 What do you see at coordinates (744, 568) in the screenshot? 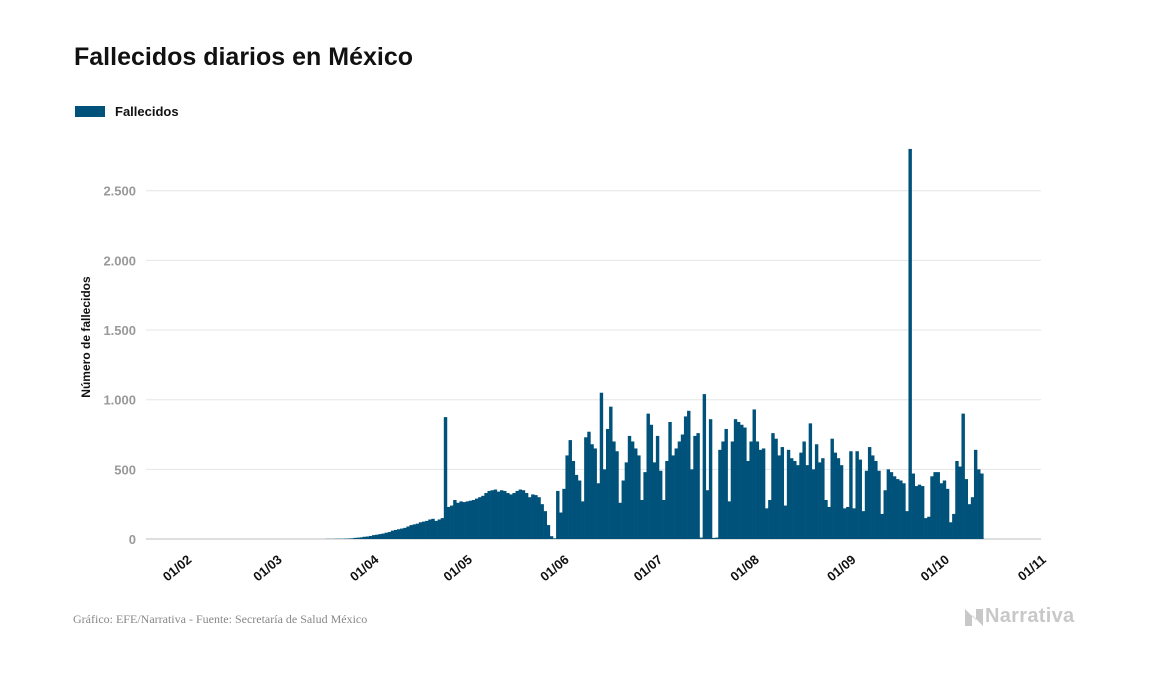
I see `x-tick-label: 01/08` at bounding box center [744, 568].